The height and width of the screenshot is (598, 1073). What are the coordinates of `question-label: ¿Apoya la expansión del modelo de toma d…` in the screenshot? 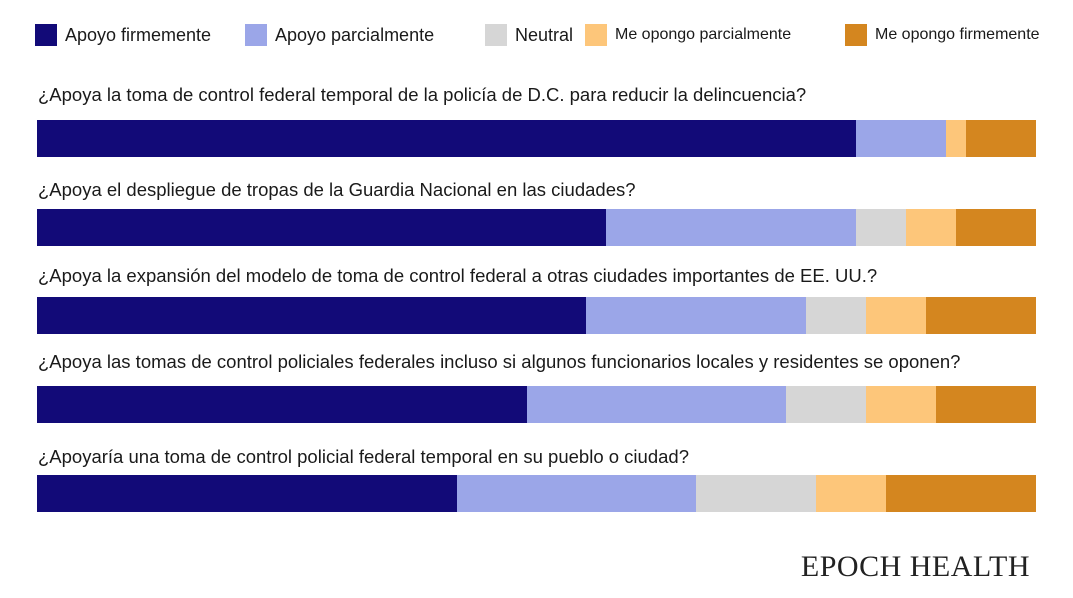 It's located at (458, 275).